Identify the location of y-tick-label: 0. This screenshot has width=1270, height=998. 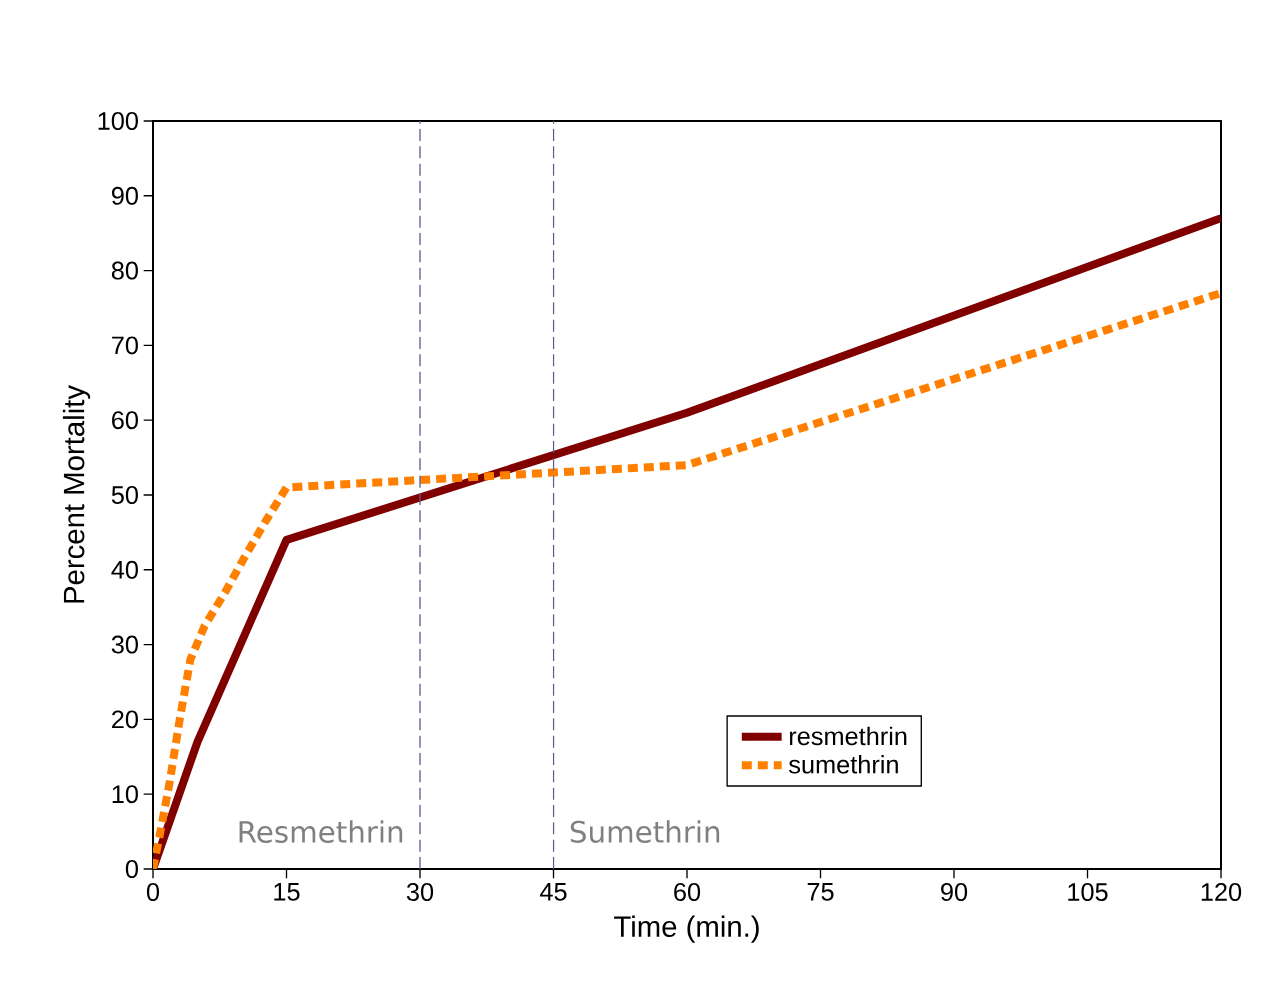
(131, 869).